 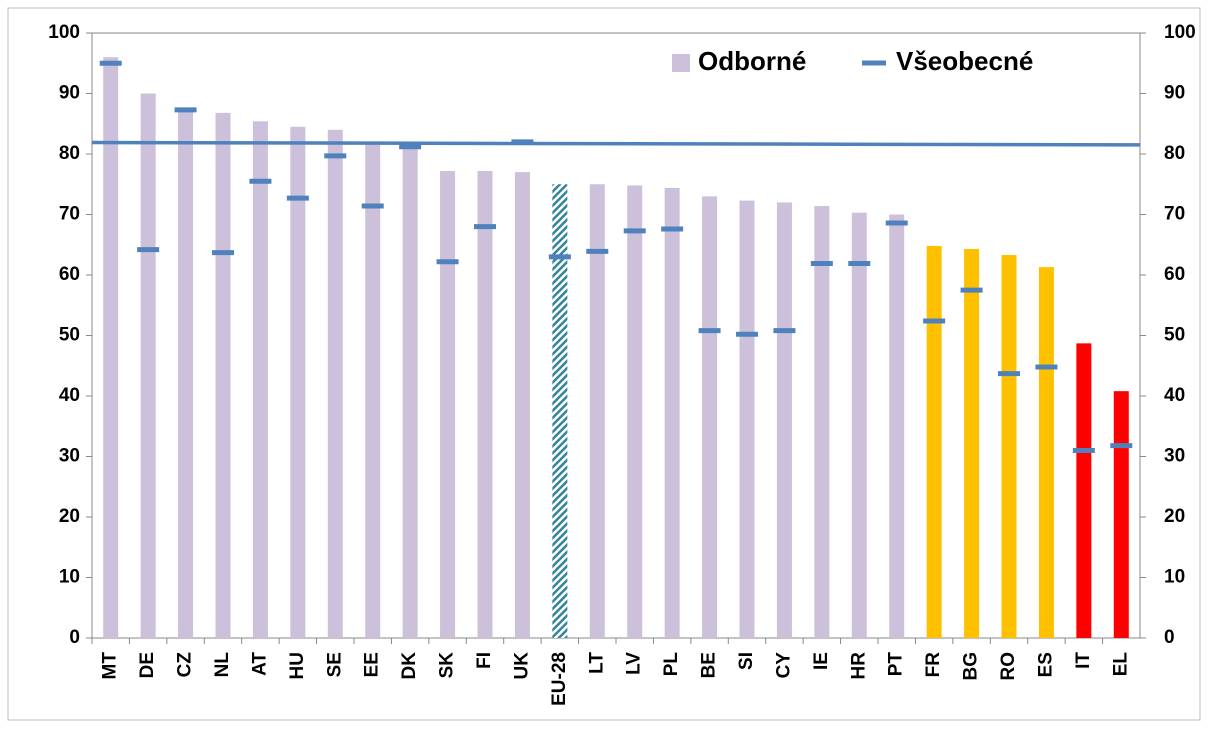 What do you see at coordinates (1120, 664) in the screenshot?
I see `x-tick-label: EL` at bounding box center [1120, 664].